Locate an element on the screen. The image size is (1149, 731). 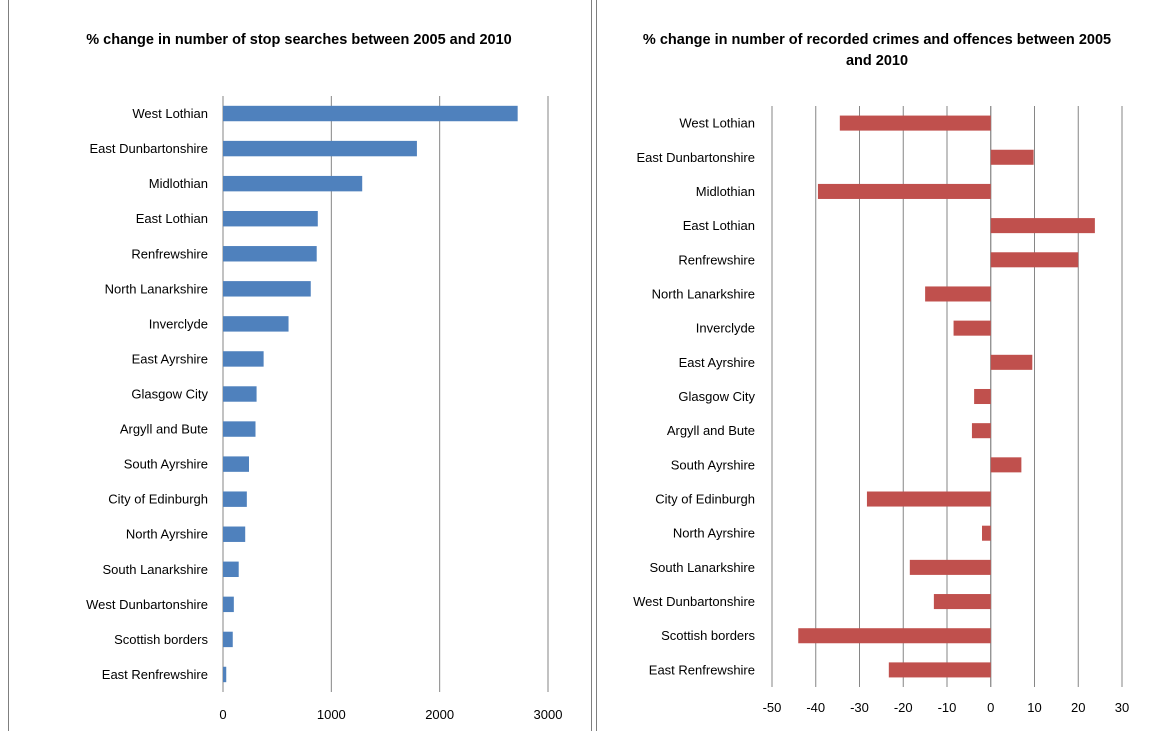
tick-label: 30 is located at coordinates (1122, 707).